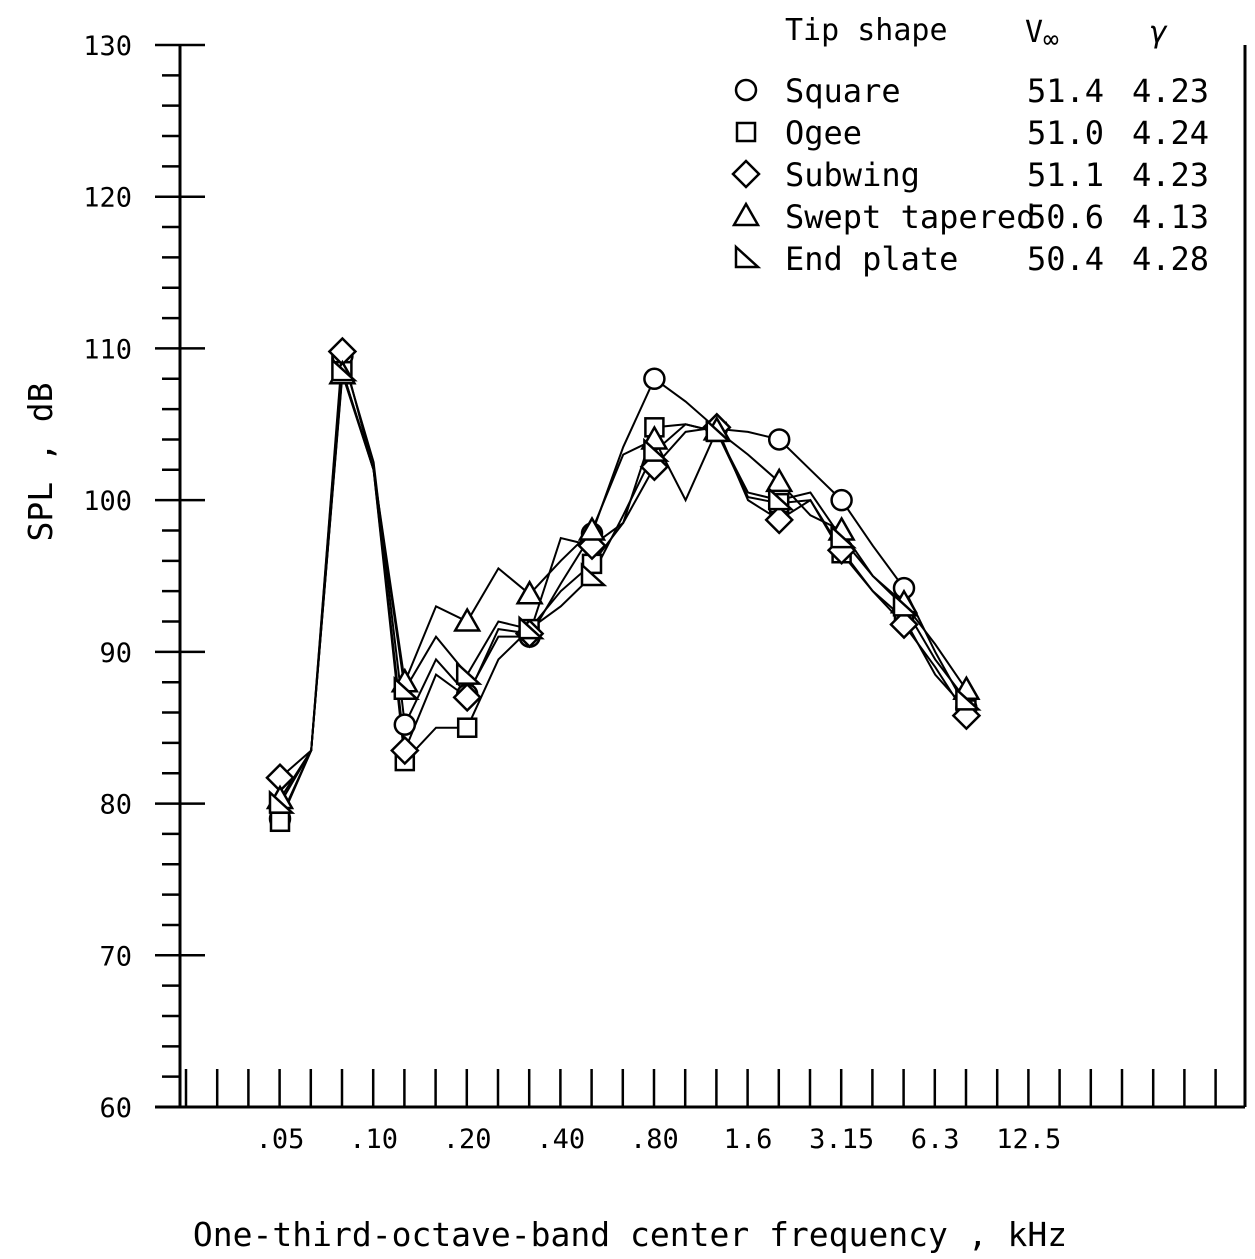 This screenshot has width=1255, height=1259. What do you see at coordinates (1051, 40) in the screenshot?
I see `legend-header-v-sub: ∞` at bounding box center [1051, 40].